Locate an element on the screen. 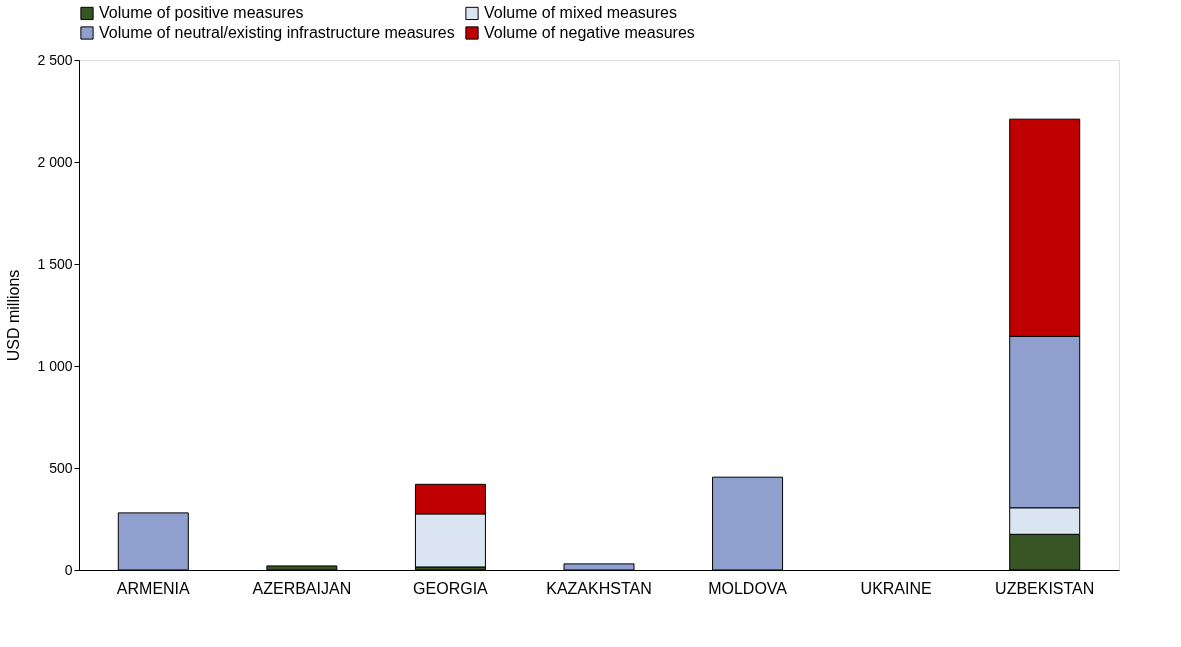  x-tick-label: KAZAKHSTAN is located at coordinates (599, 588).